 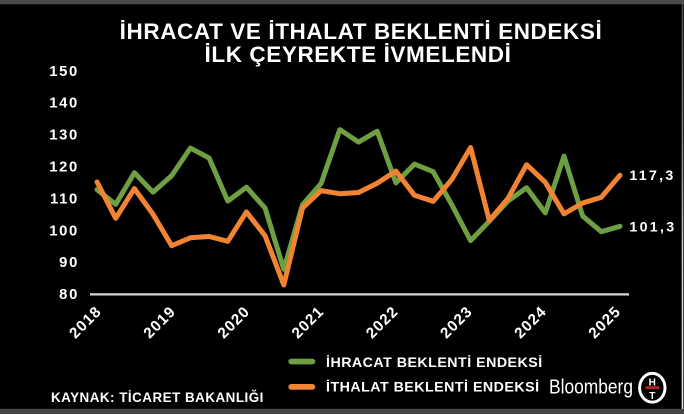 What do you see at coordinates (69, 295) in the screenshot?
I see `svg-text: 80` at bounding box center [69, 295].